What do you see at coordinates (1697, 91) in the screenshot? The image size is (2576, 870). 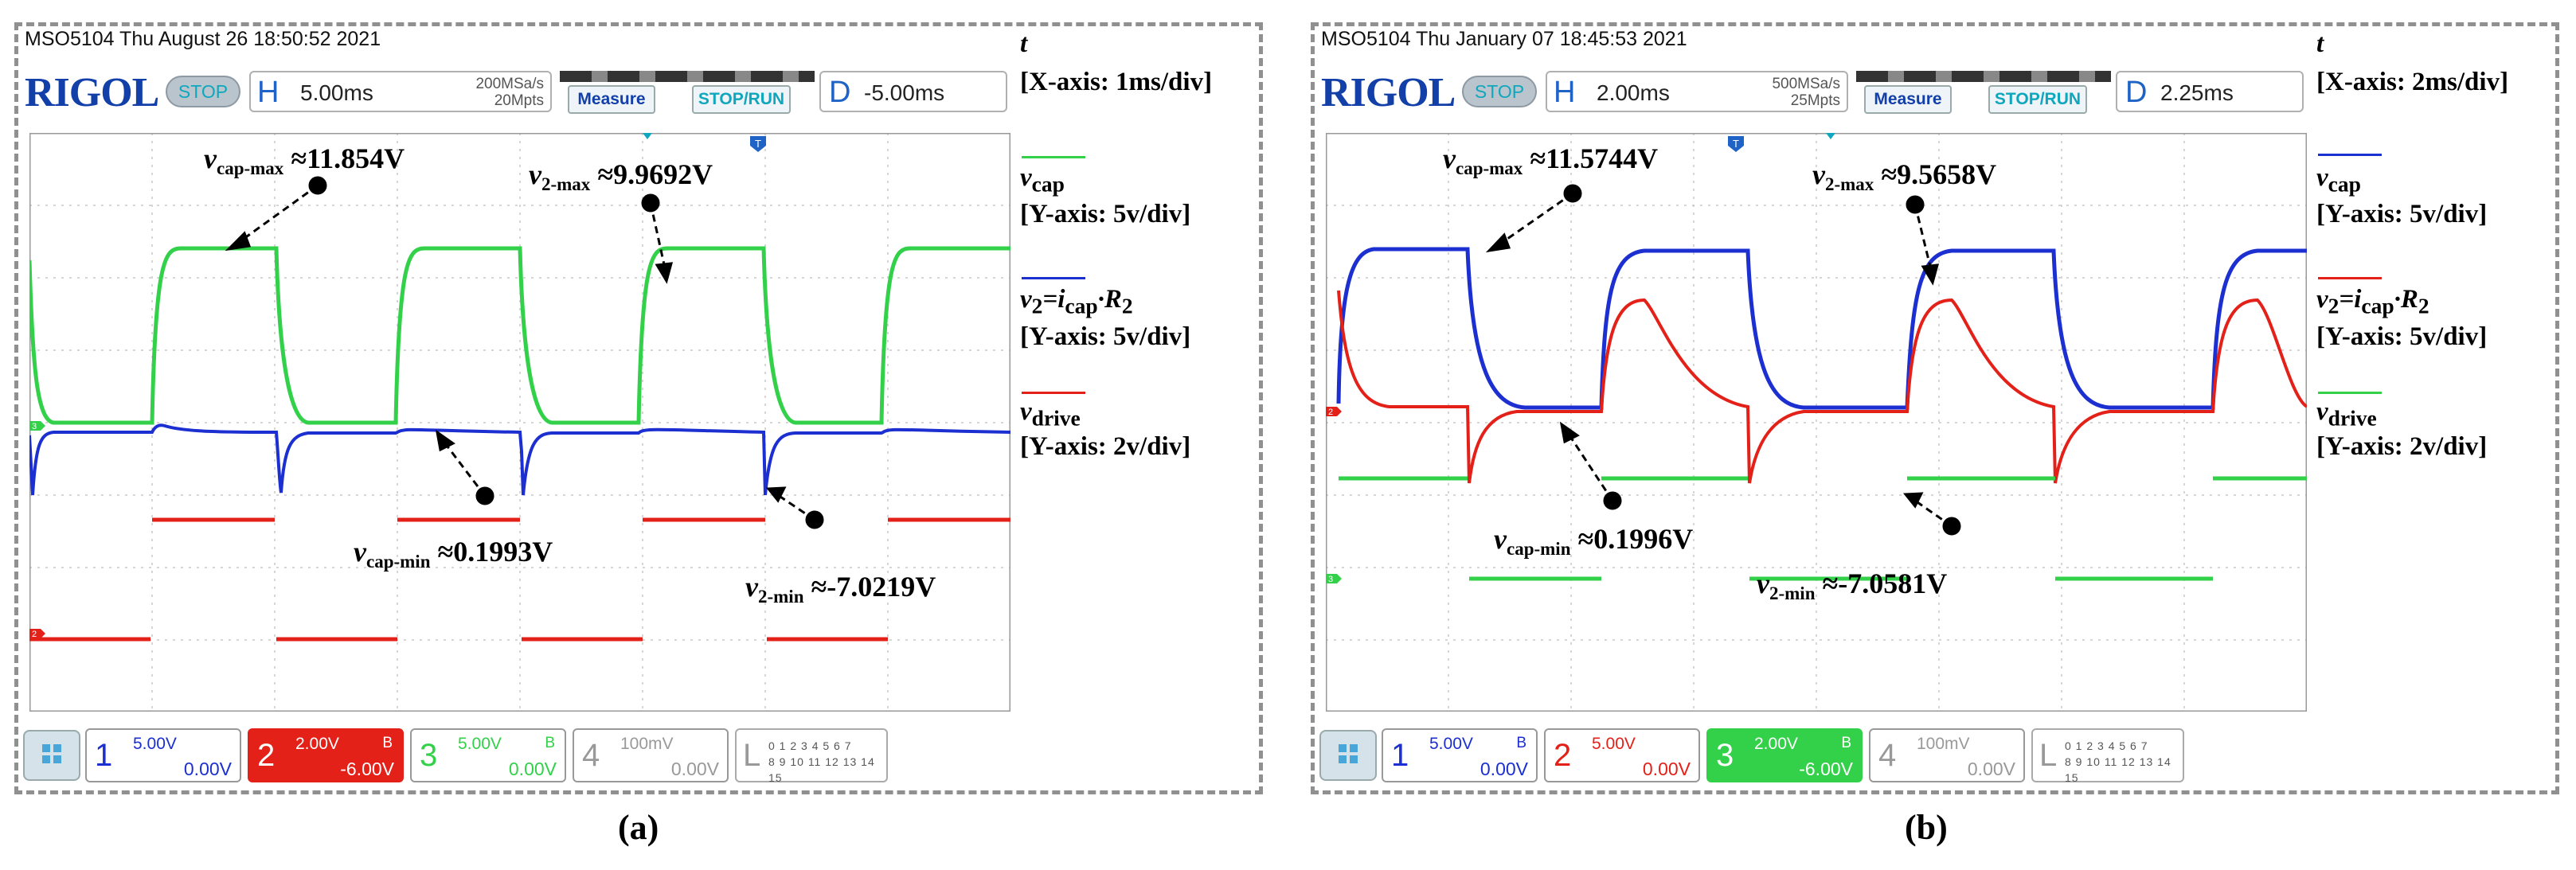 I see `horizontal-timebase-box: H 2.00ms 500MSa/s 25Mpts` at bounding box center [1697, 91].